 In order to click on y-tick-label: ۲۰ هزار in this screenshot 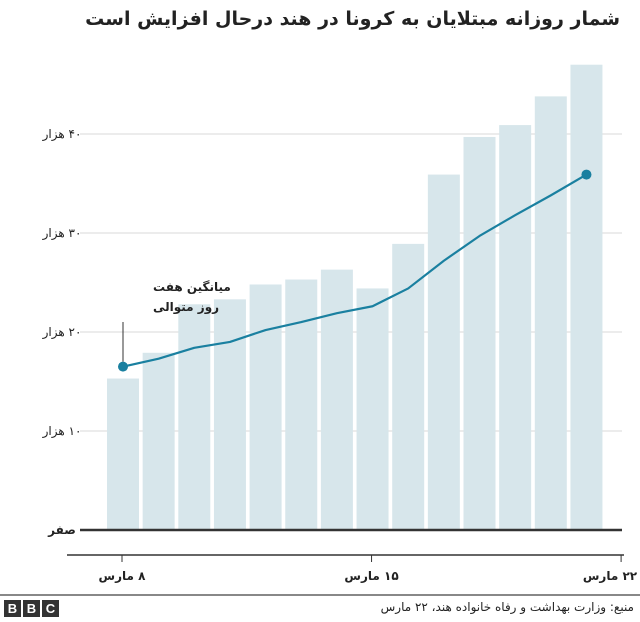, I will do `click(62, 332)`.